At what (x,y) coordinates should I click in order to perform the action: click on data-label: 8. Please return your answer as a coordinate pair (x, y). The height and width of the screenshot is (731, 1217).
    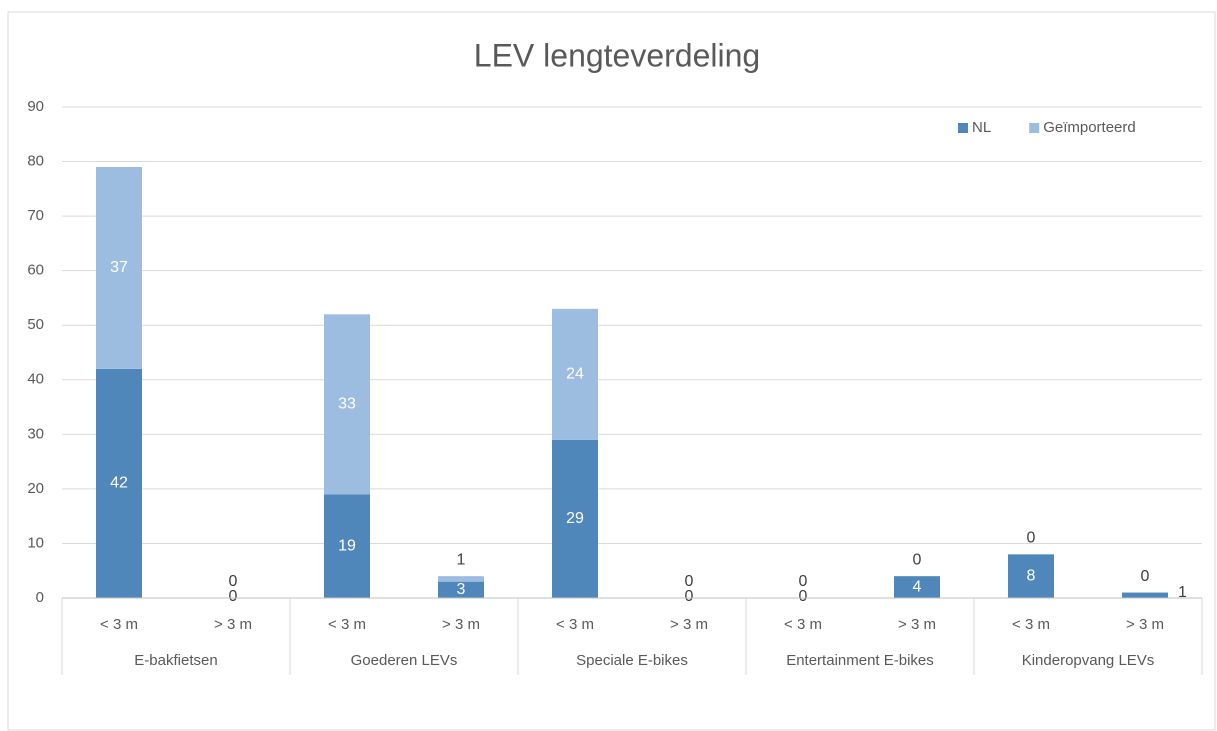
    Looking at the image, I should click on (1031, 575).